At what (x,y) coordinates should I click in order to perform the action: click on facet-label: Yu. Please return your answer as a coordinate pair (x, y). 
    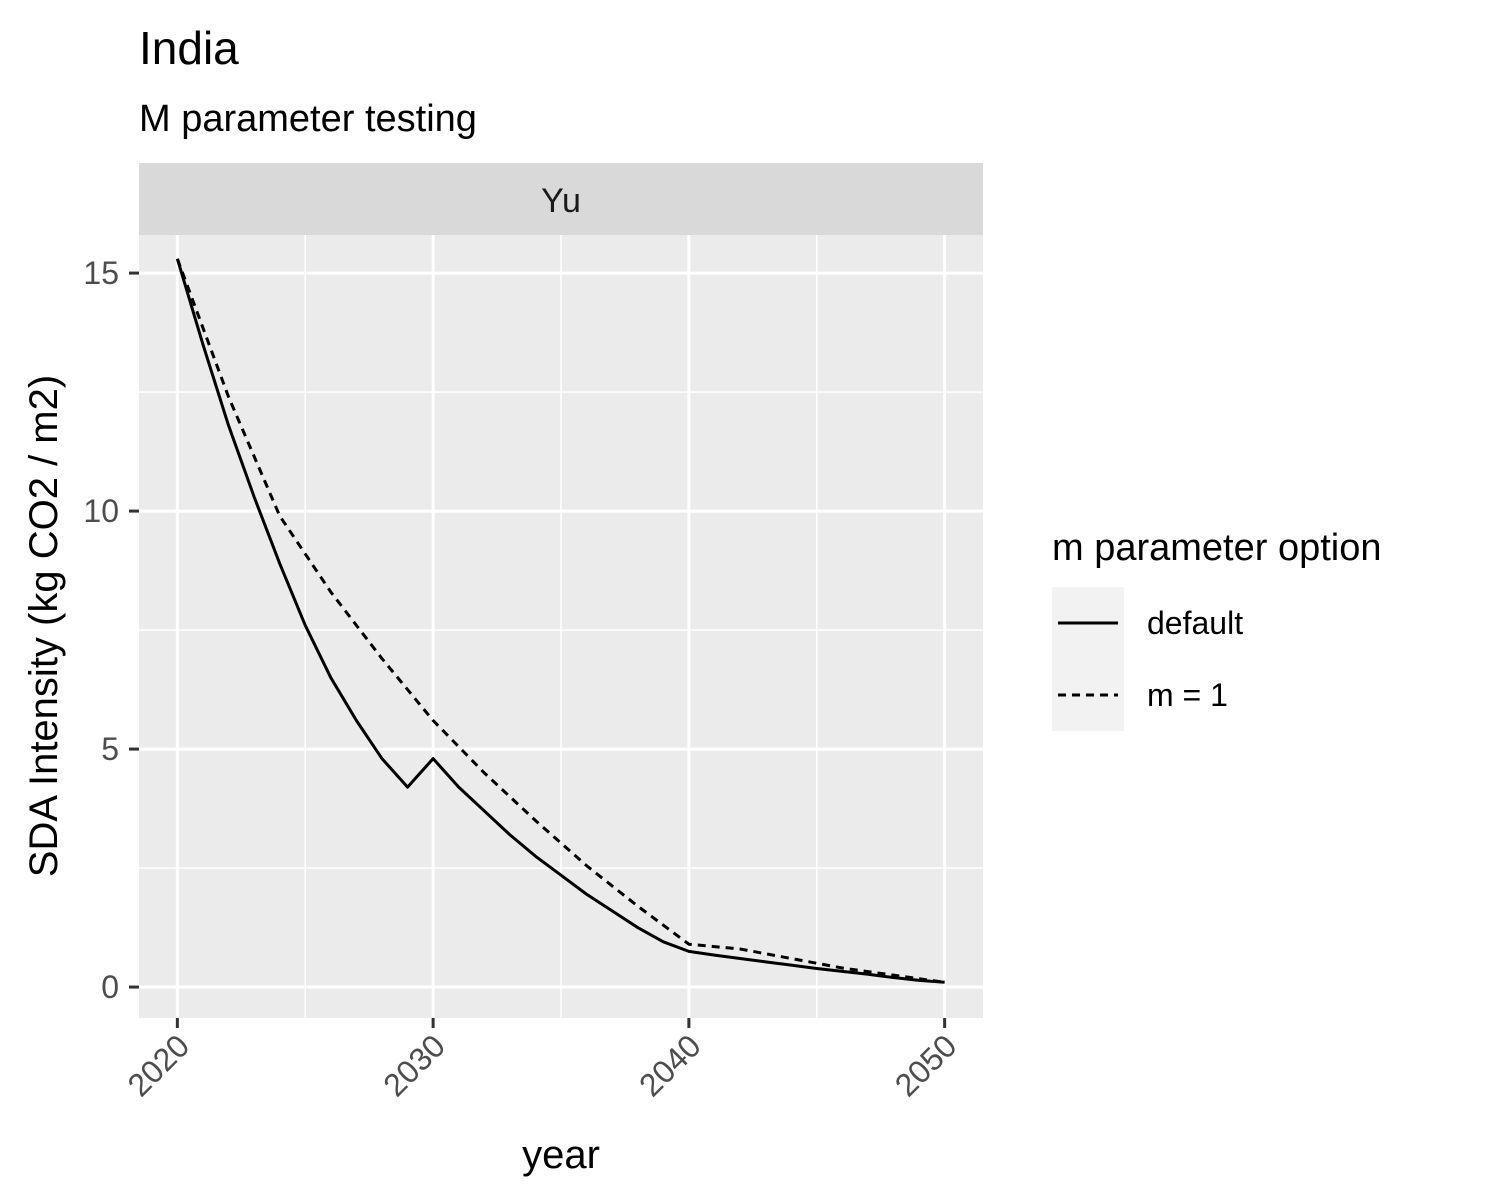
    Looking at the image, I should click on (561, 201).